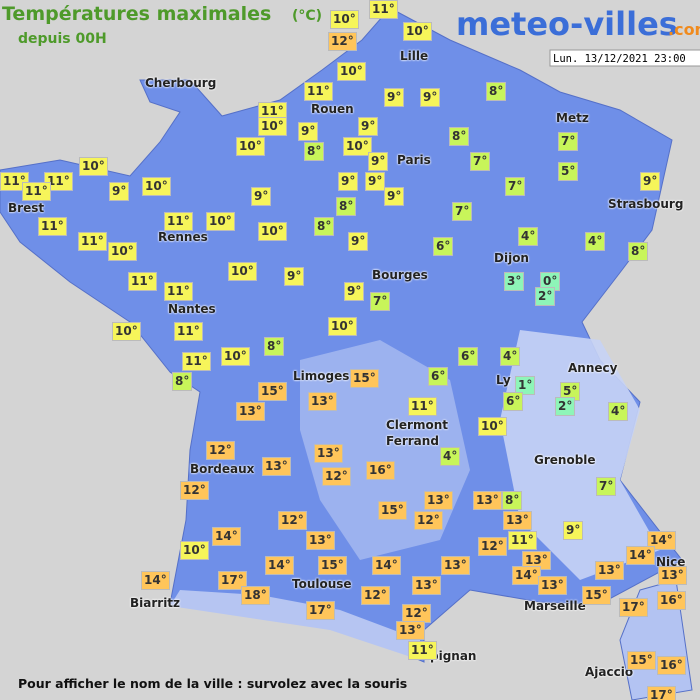 The width and height of the screenshot is (700, 700). What do you see at coordinates (525, 385) in the screenshot?
I see `temperature-label: 1°` at bounding box center [525, 385].